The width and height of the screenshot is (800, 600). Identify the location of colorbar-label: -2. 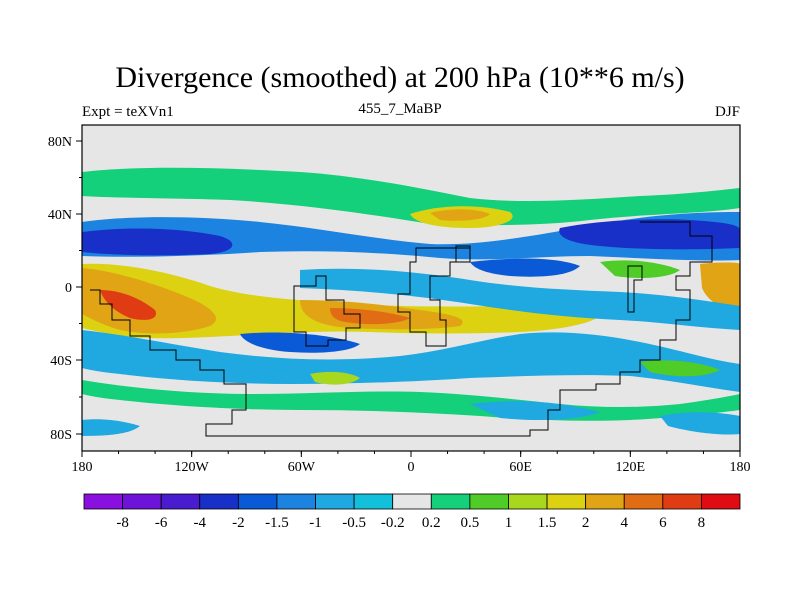
(238, 523).